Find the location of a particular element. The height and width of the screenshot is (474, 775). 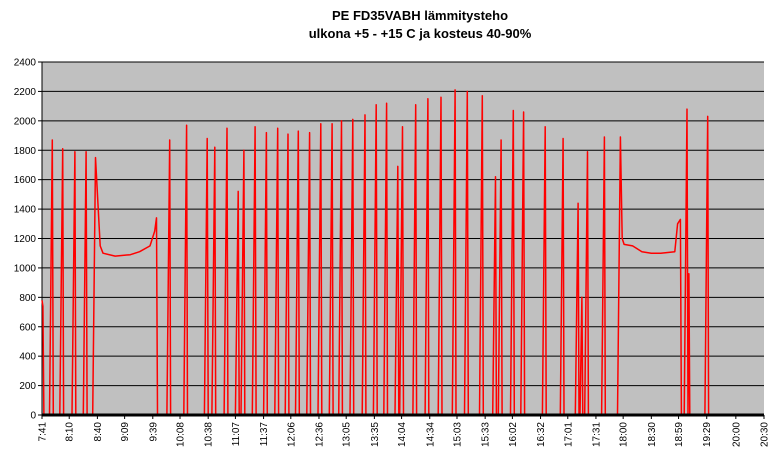

x-tick-label: 10:38 is located at coordinates (209, 434).